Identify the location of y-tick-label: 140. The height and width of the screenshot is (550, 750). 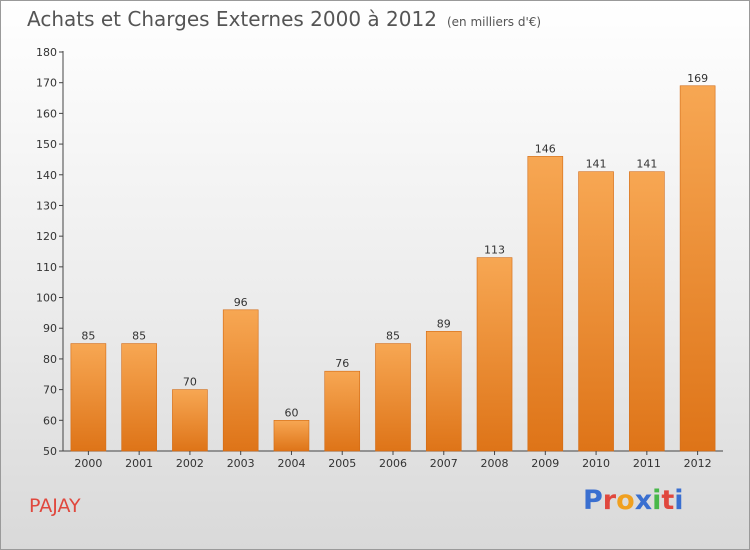
(46, 175).